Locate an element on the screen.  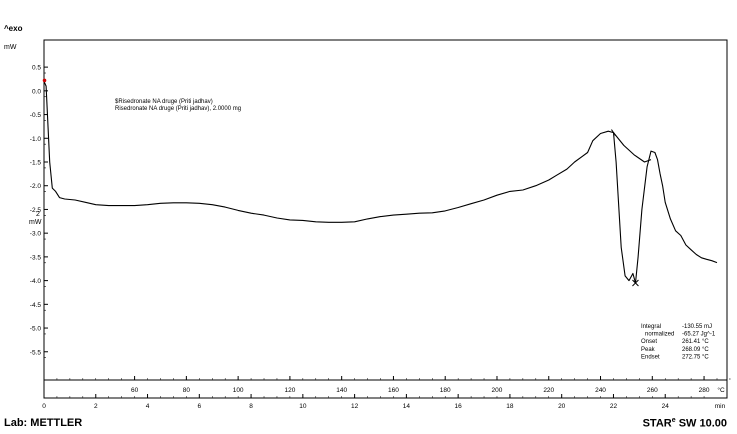
onset-marker is located at coordinates (613, 132).